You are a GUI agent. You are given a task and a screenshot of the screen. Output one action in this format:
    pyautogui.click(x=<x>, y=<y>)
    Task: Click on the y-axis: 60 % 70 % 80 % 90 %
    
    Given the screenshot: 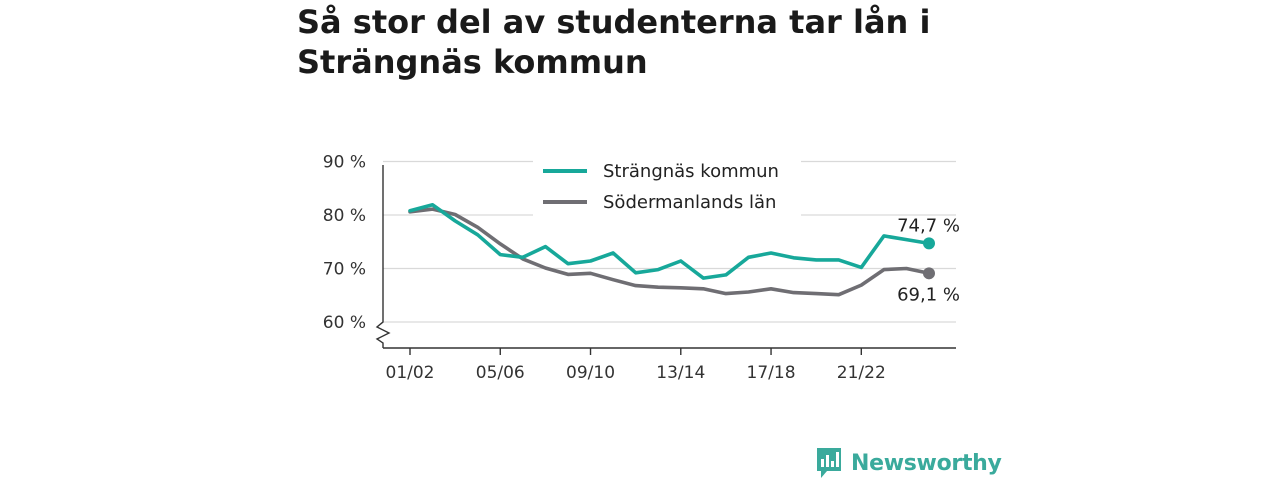 What is the action you would take?
    pyautogui.click(x=357, y=250)
    